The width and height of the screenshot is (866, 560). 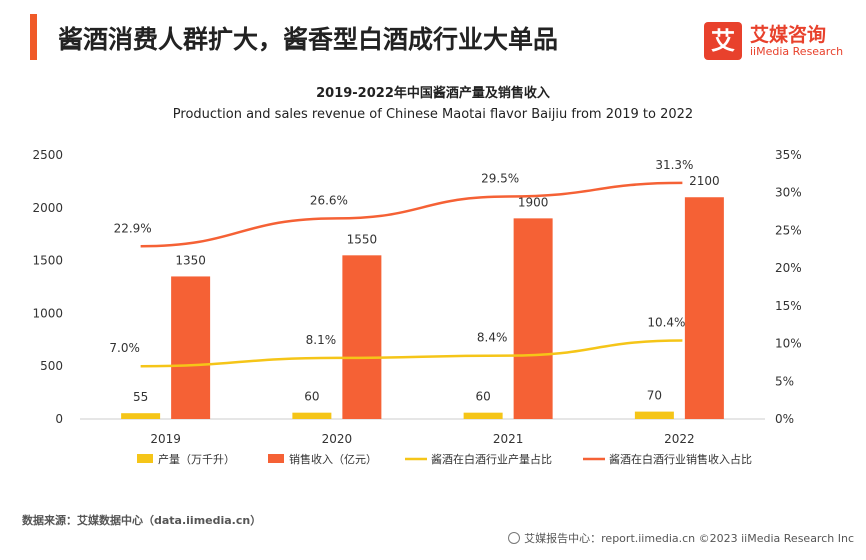 What do you see at coordinates (165, 439) in the screenshot?
I see `x-axis-tick-label: 2019` at bounding box center [165, 439].